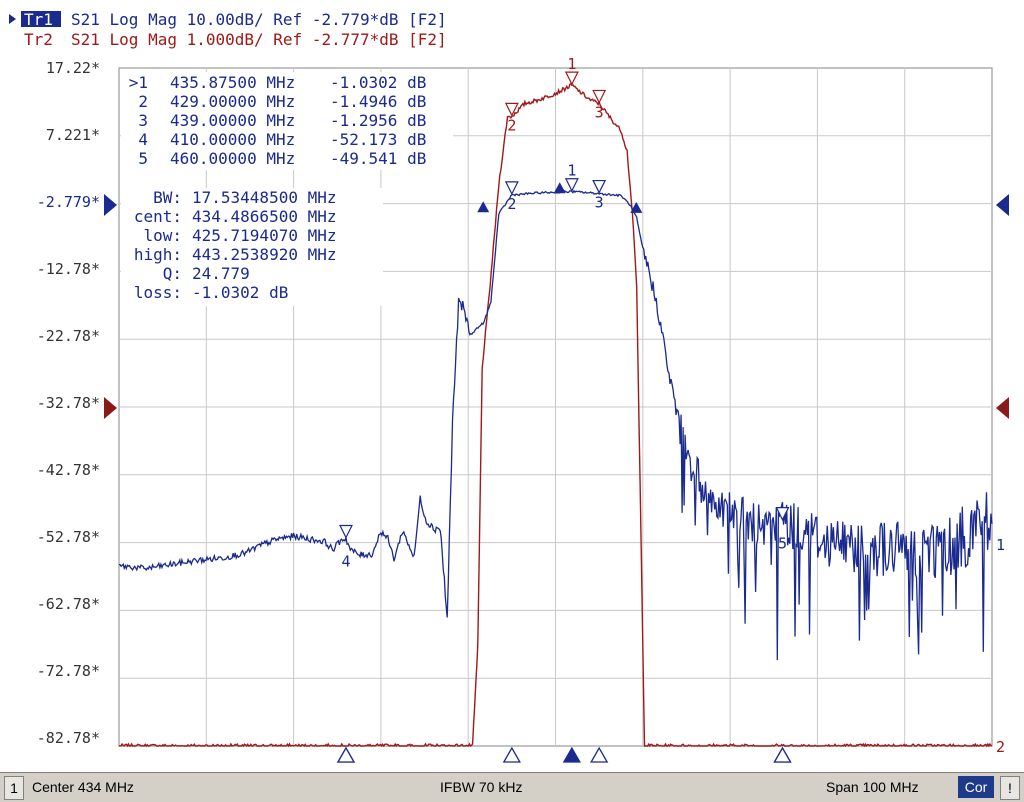 This screenshot has width=1024, height=802. What do you see at coordinates (782, 514) in the screenshot?
I see `tr1-marker-5-icon` at bounding box center [782, 514].